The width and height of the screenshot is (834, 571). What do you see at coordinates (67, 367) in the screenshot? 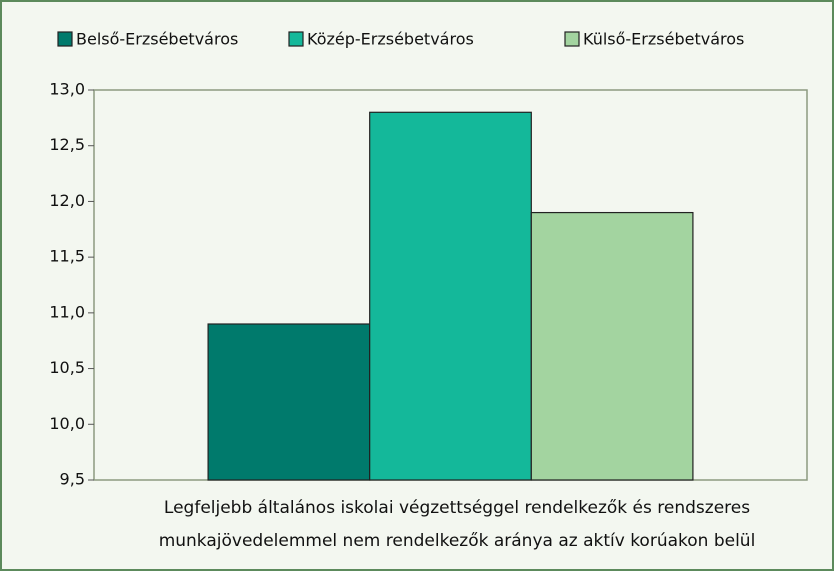
I see `y-tick-label: 10,5` at bounding box center [67, 367].